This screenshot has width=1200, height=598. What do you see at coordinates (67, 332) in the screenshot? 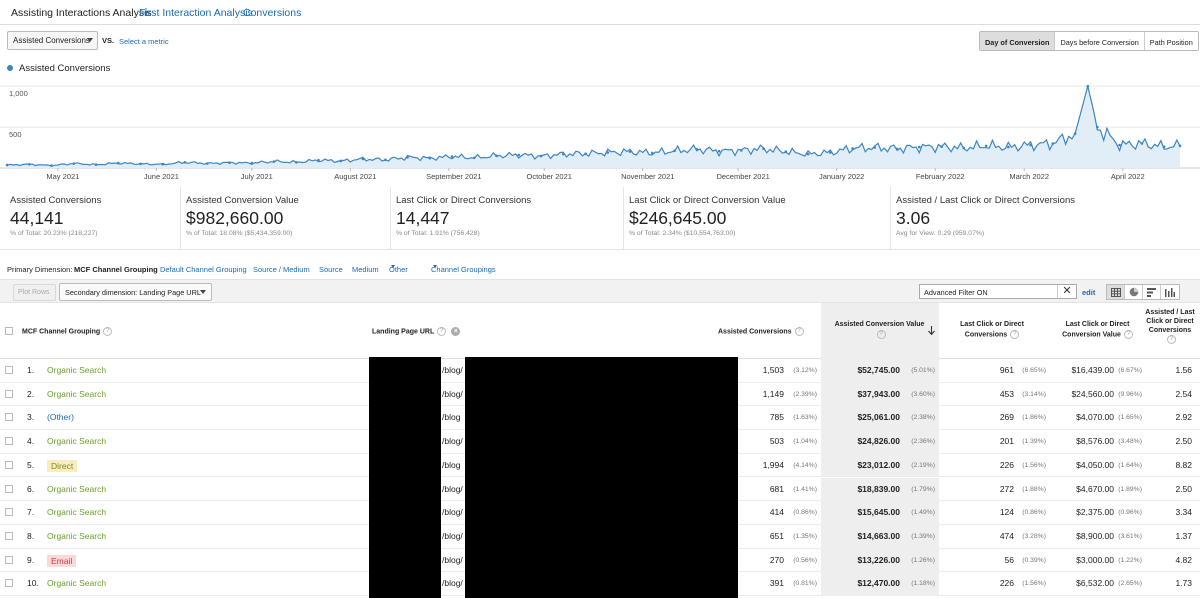
I see `column-header-channel: MCF Channel Grouping?` at bounding box center [67, 332].